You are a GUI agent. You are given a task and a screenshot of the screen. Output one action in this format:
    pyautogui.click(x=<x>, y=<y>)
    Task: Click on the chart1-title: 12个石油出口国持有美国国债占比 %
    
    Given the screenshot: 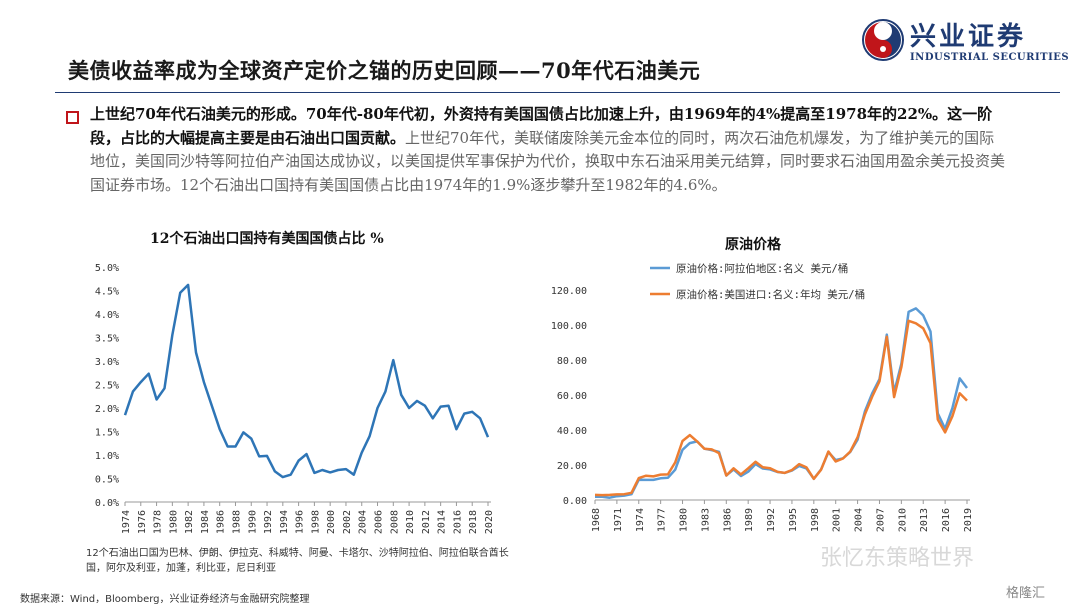 What is the action you would take?
    pyautogui.click(x=267, y=239)
    